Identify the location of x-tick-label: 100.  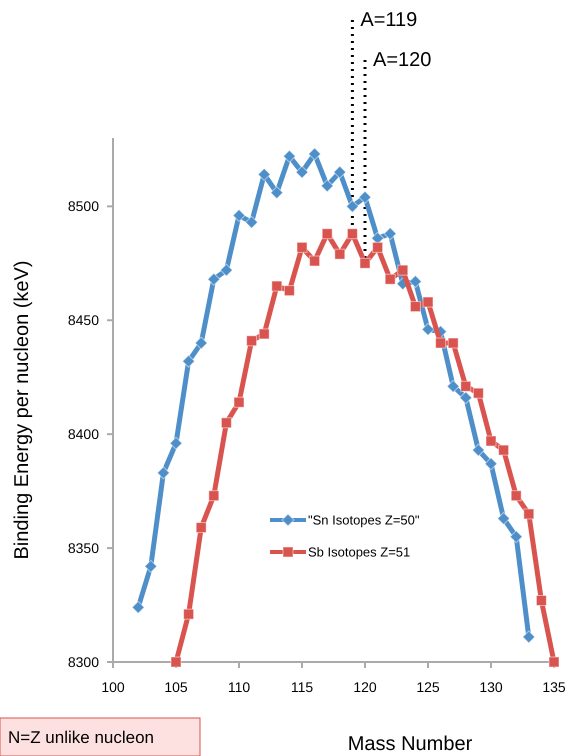
(113, 687).